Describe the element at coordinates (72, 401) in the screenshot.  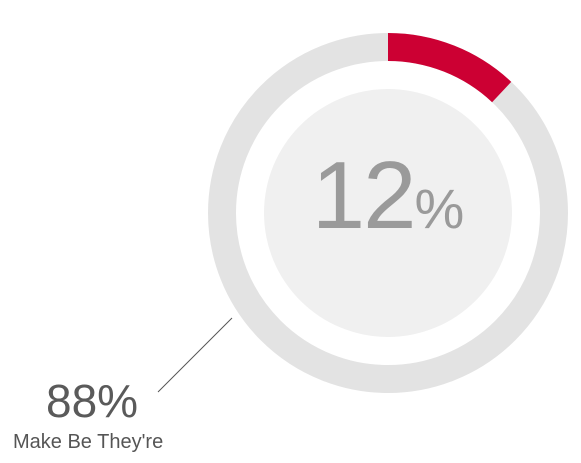
I see `callout-value-number: 88` at that location.